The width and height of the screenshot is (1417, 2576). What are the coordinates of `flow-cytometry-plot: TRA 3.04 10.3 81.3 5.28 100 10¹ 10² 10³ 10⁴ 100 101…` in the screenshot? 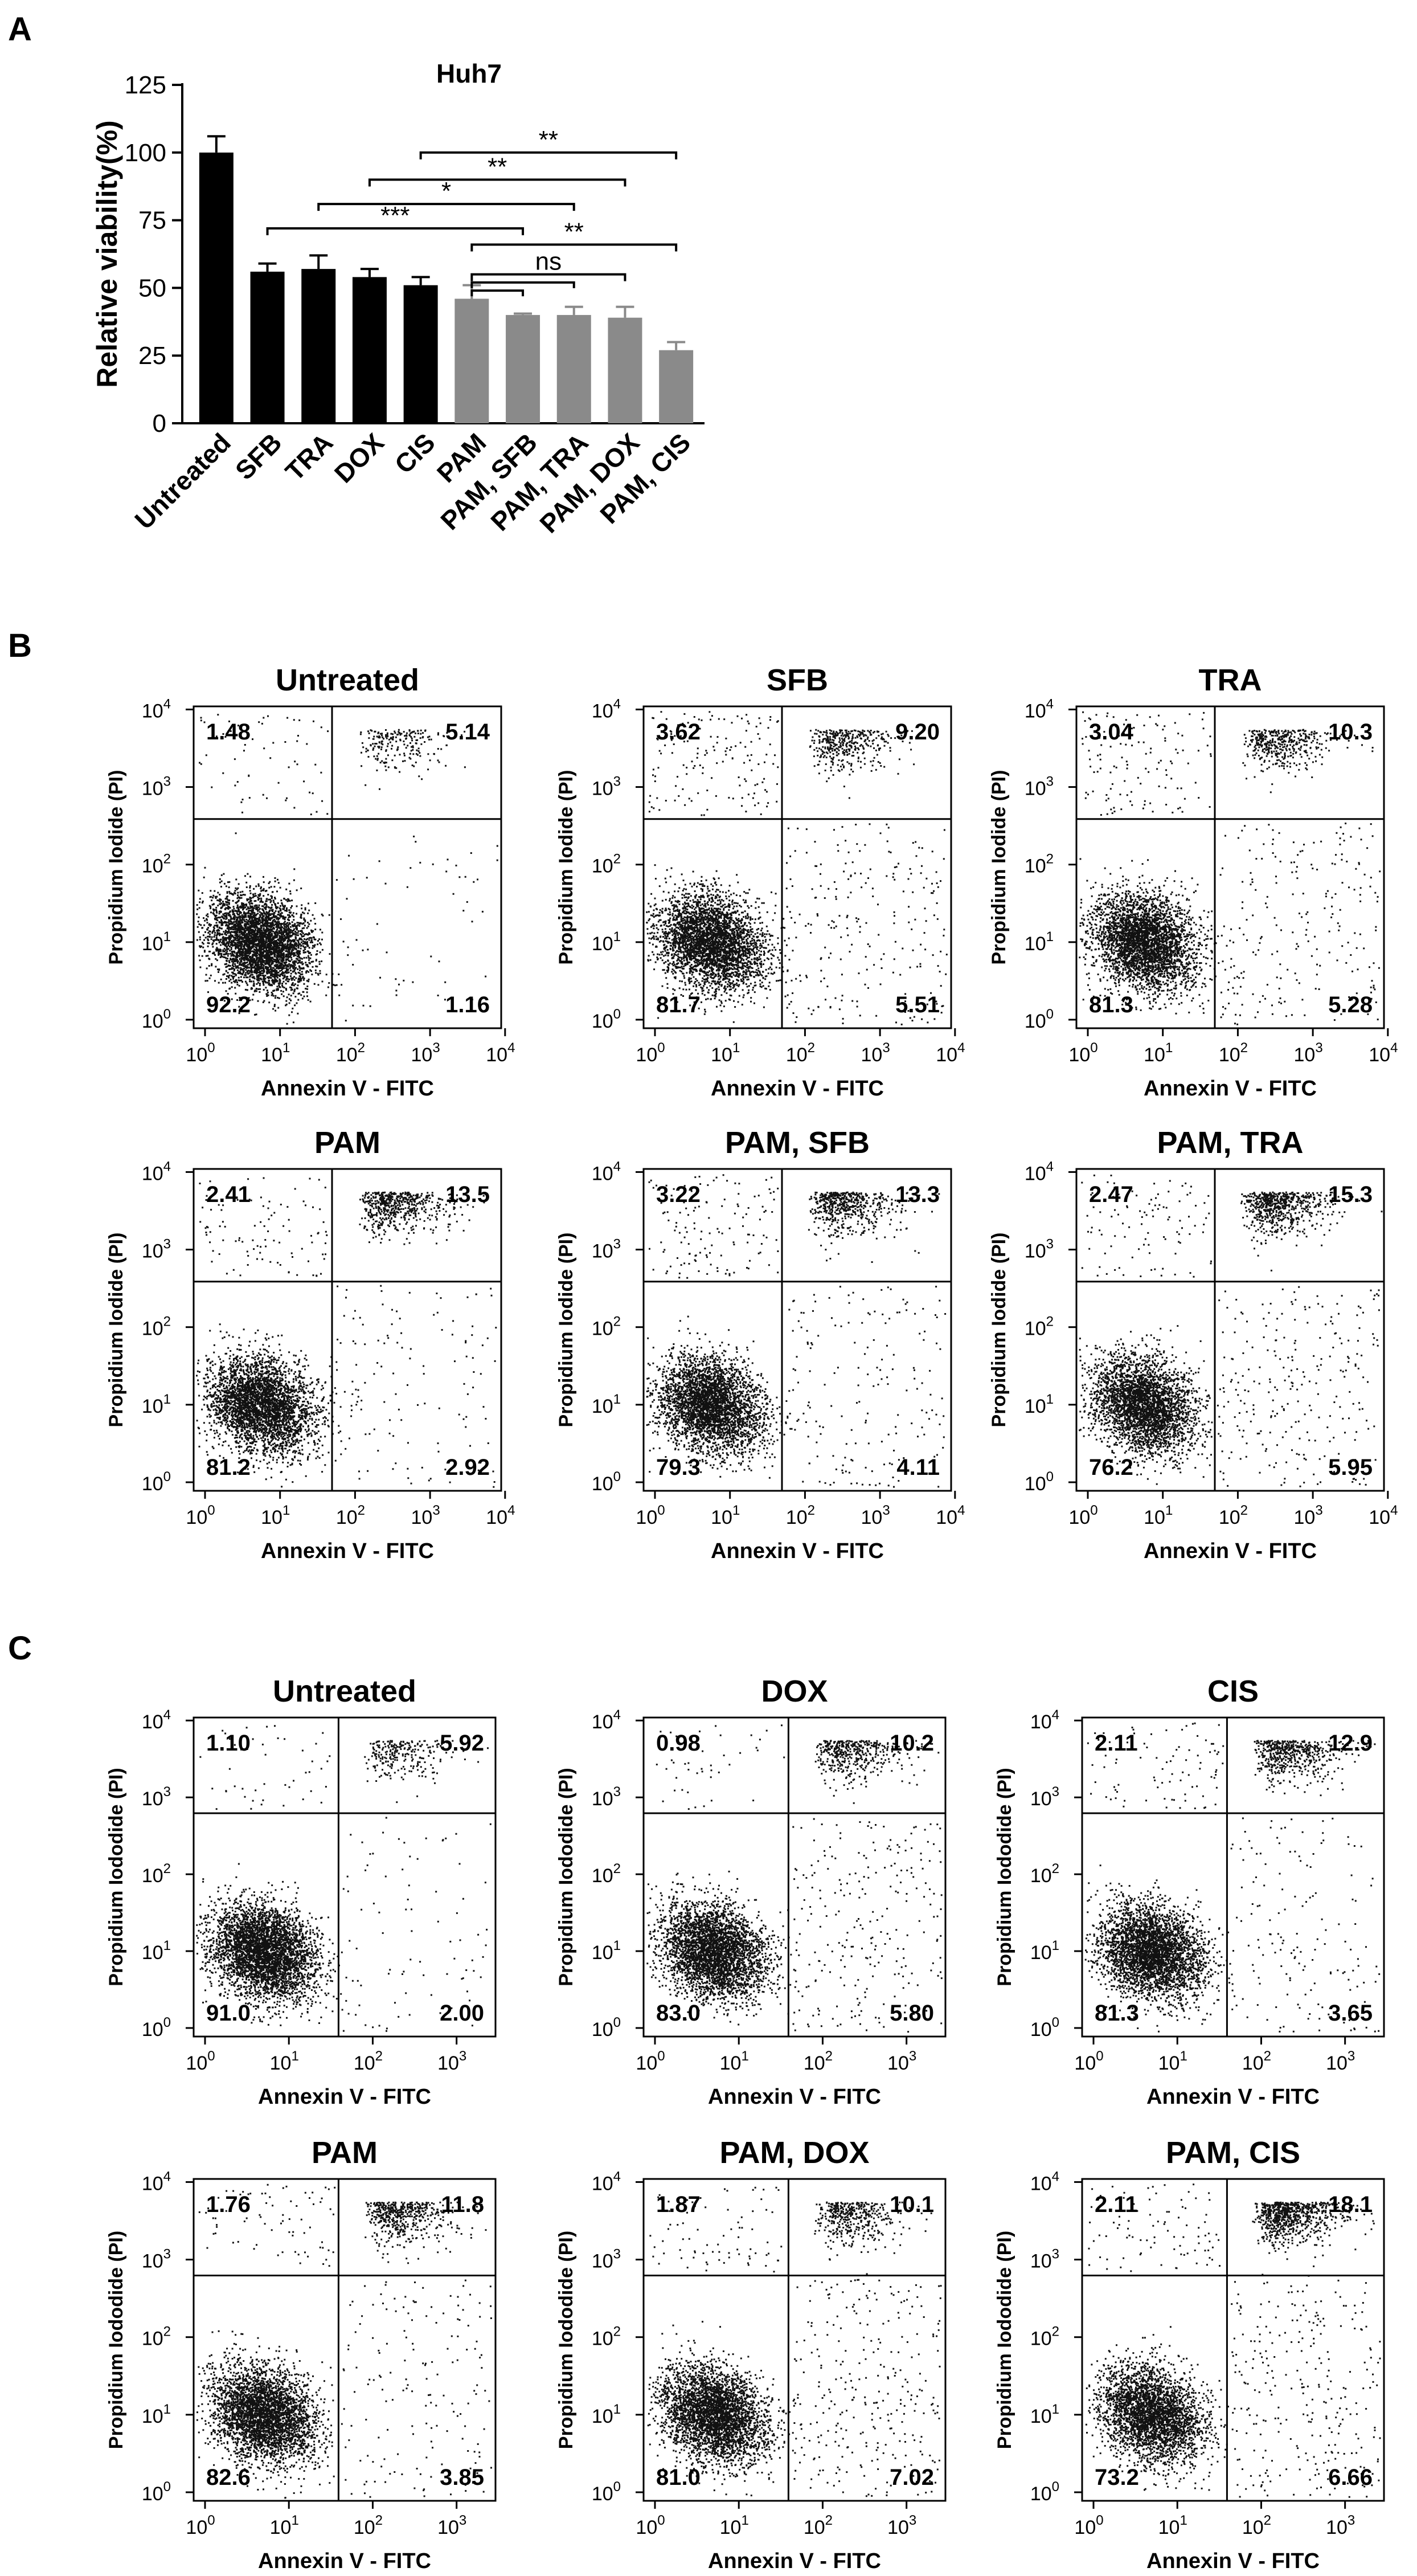 It's located at (1193, 882).